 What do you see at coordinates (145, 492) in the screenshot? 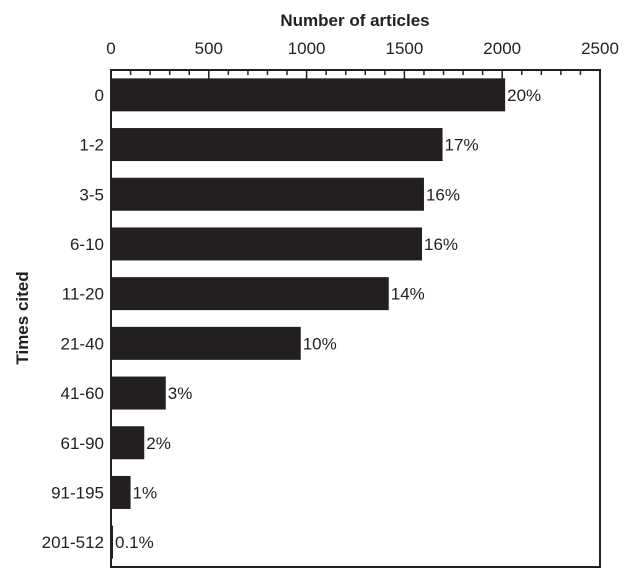
I see `data-label: 1%` at bounding box center [145, 492].